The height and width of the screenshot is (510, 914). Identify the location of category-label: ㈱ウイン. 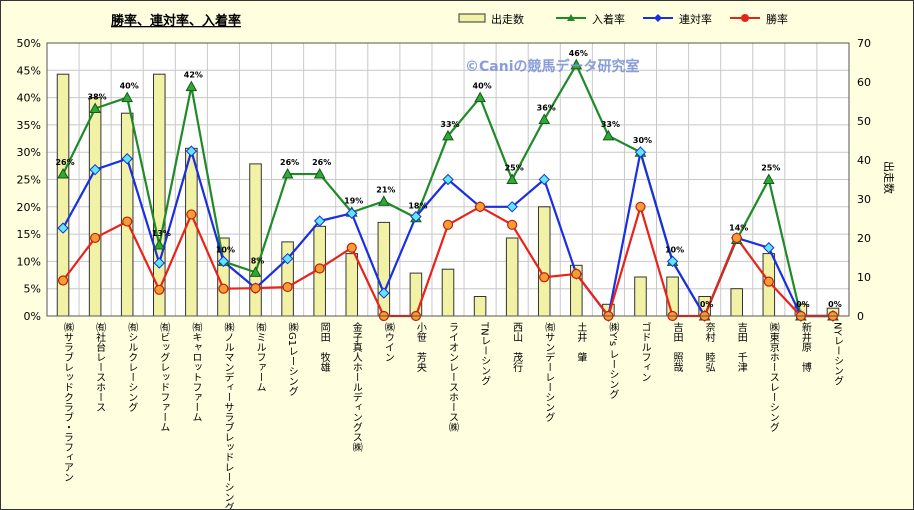
(388, 342).